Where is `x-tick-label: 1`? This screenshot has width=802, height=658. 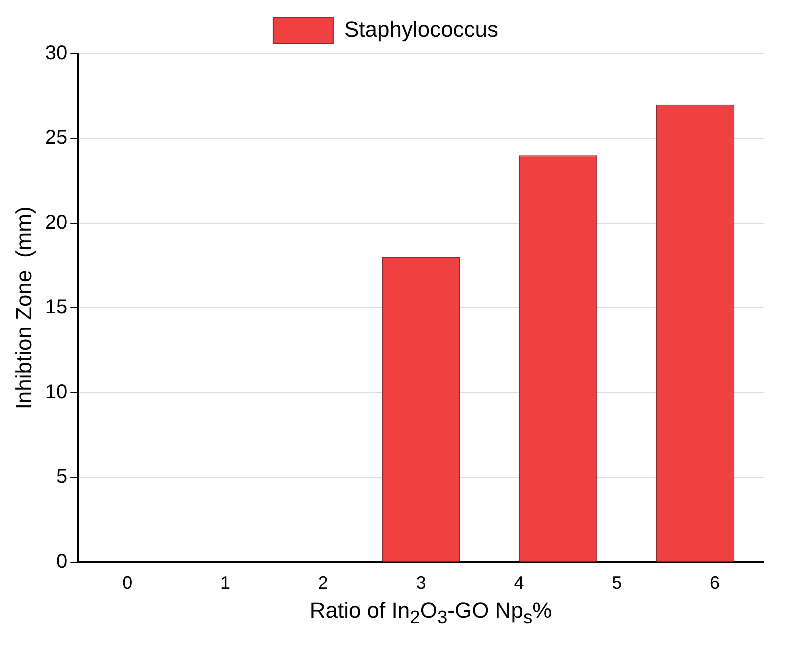
x-tick-label: 1 is located at coordinates (225, 583).